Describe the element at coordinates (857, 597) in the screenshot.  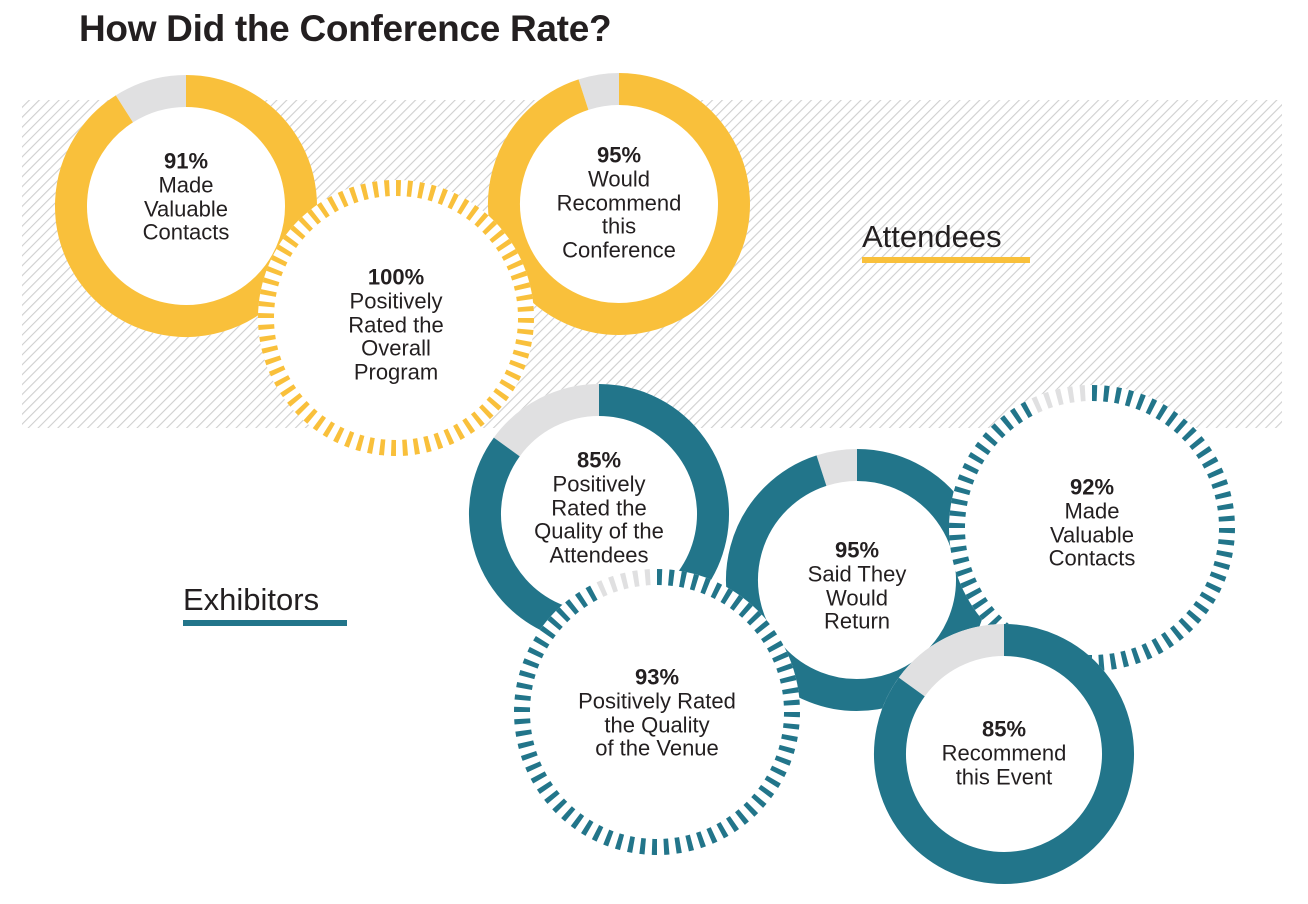
I see `donut-caption: Said They Would Return` at that location.